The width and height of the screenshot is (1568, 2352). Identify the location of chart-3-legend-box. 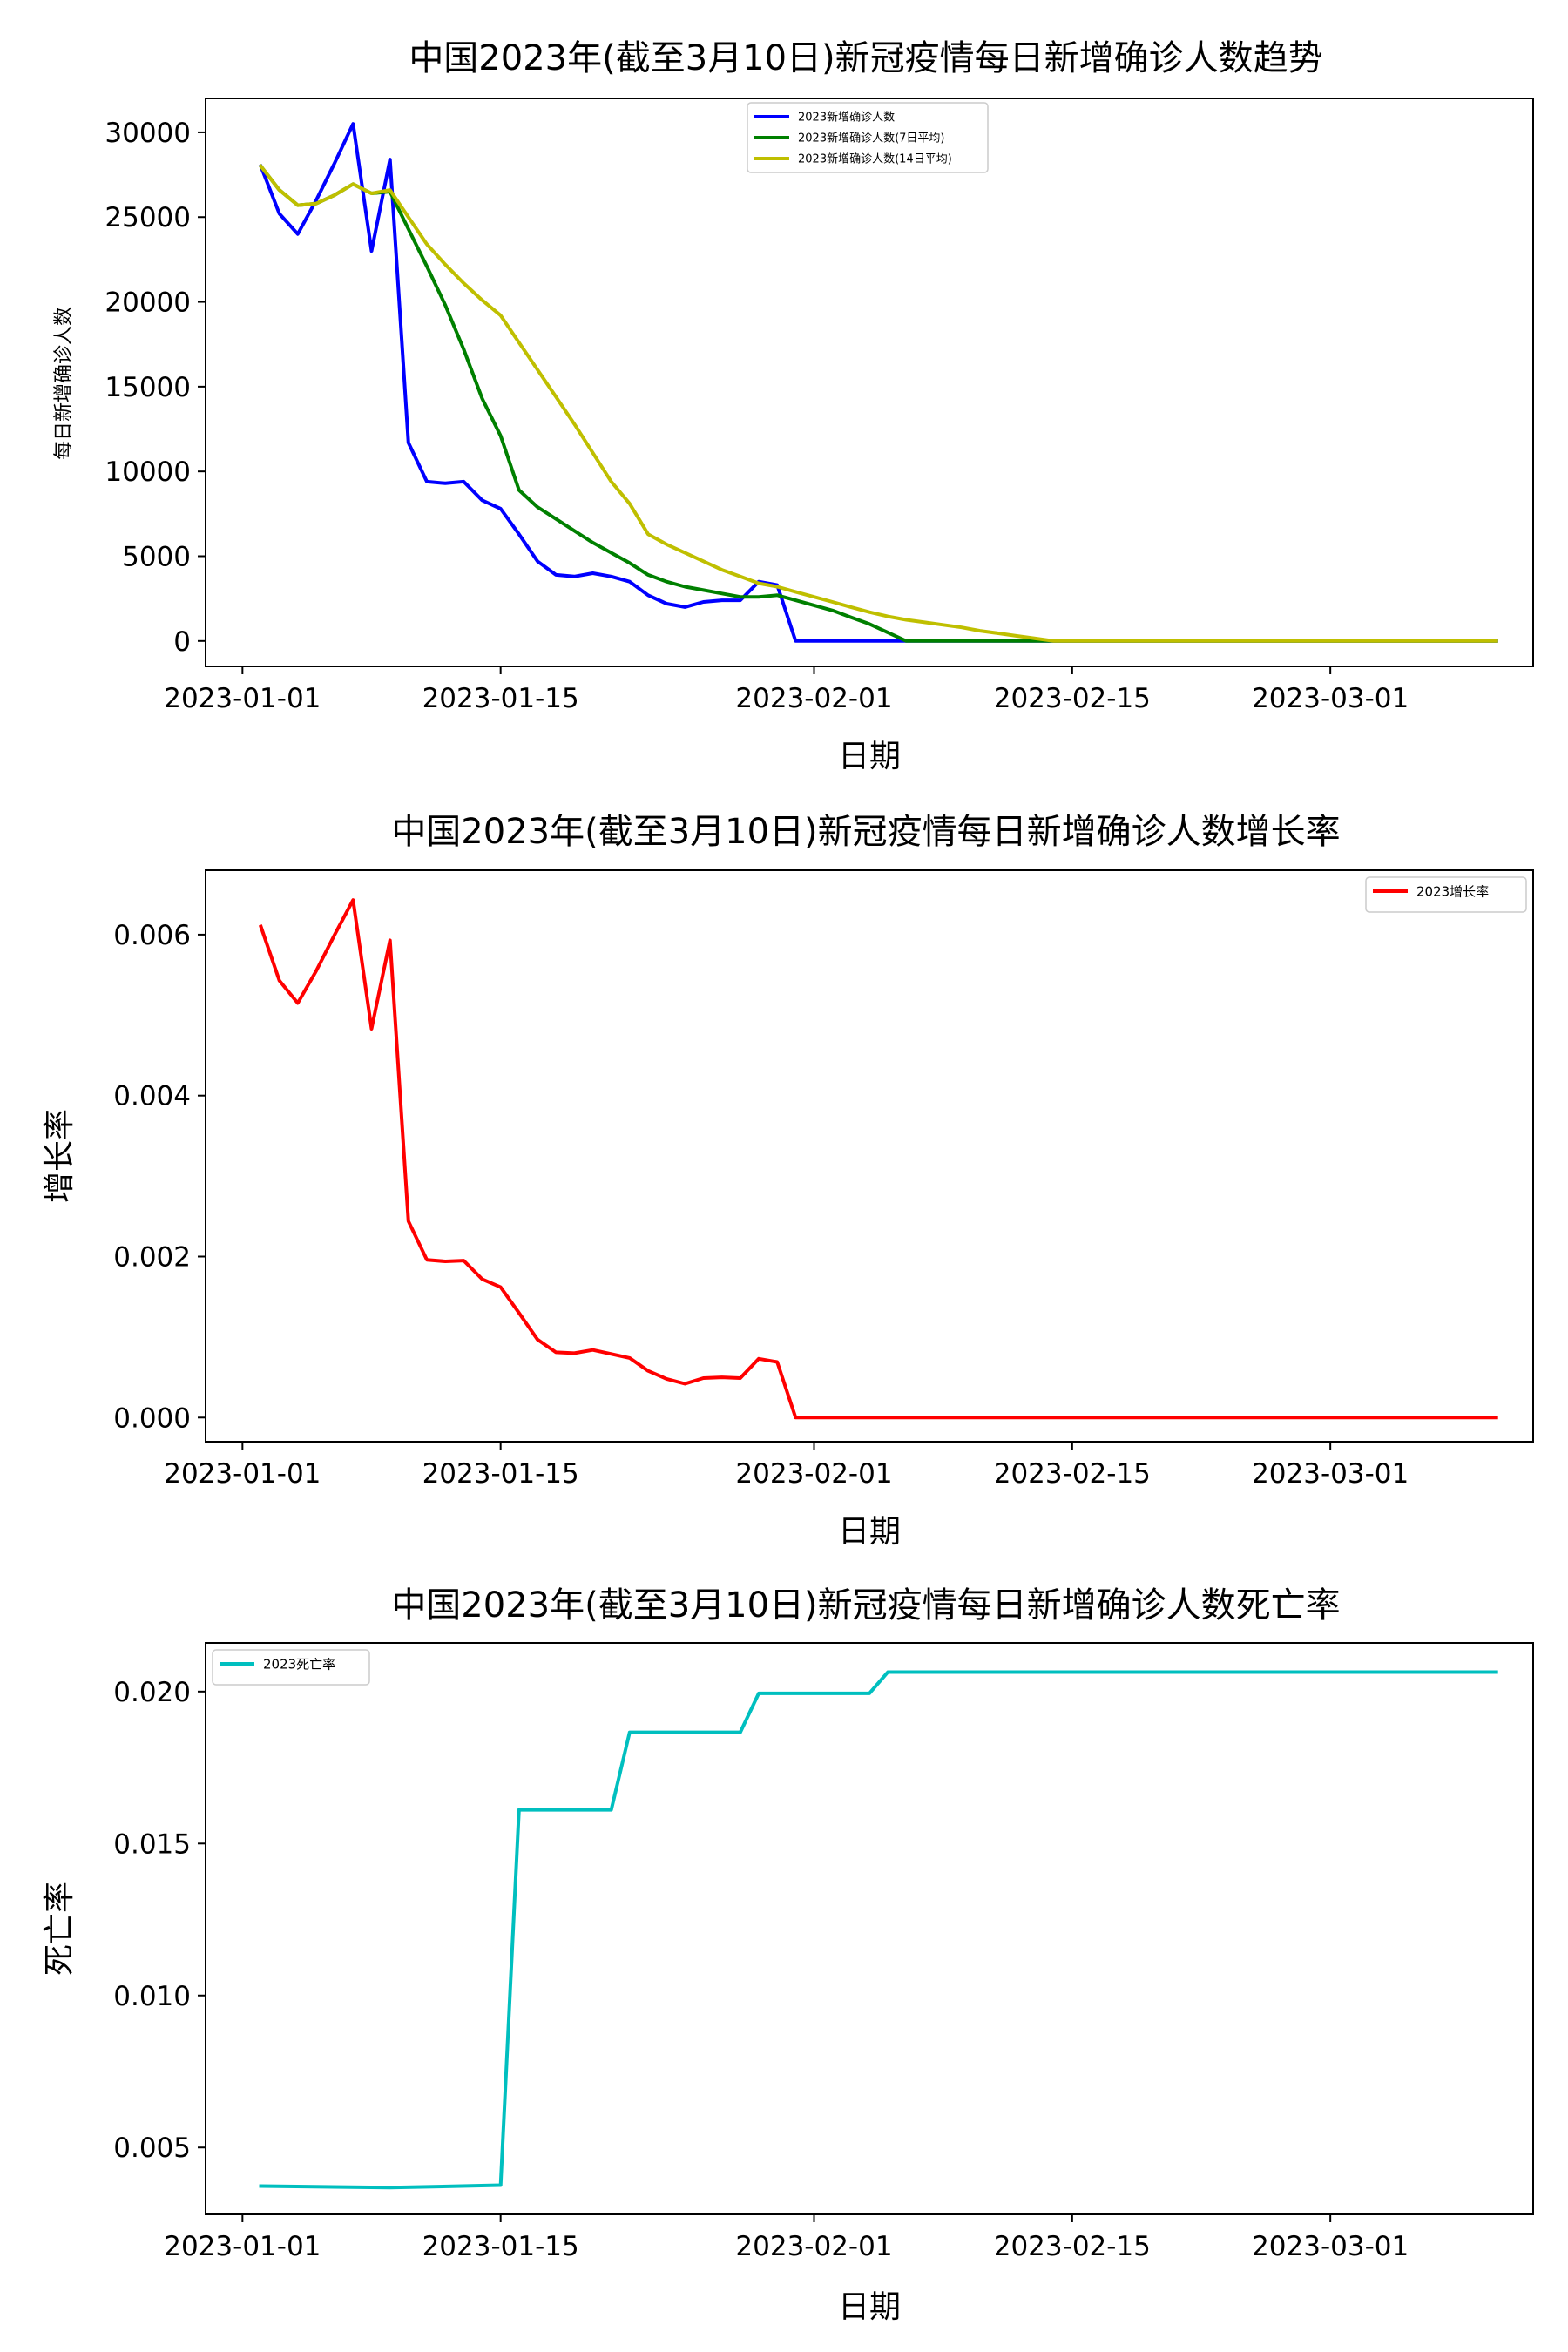
(291, 1667).